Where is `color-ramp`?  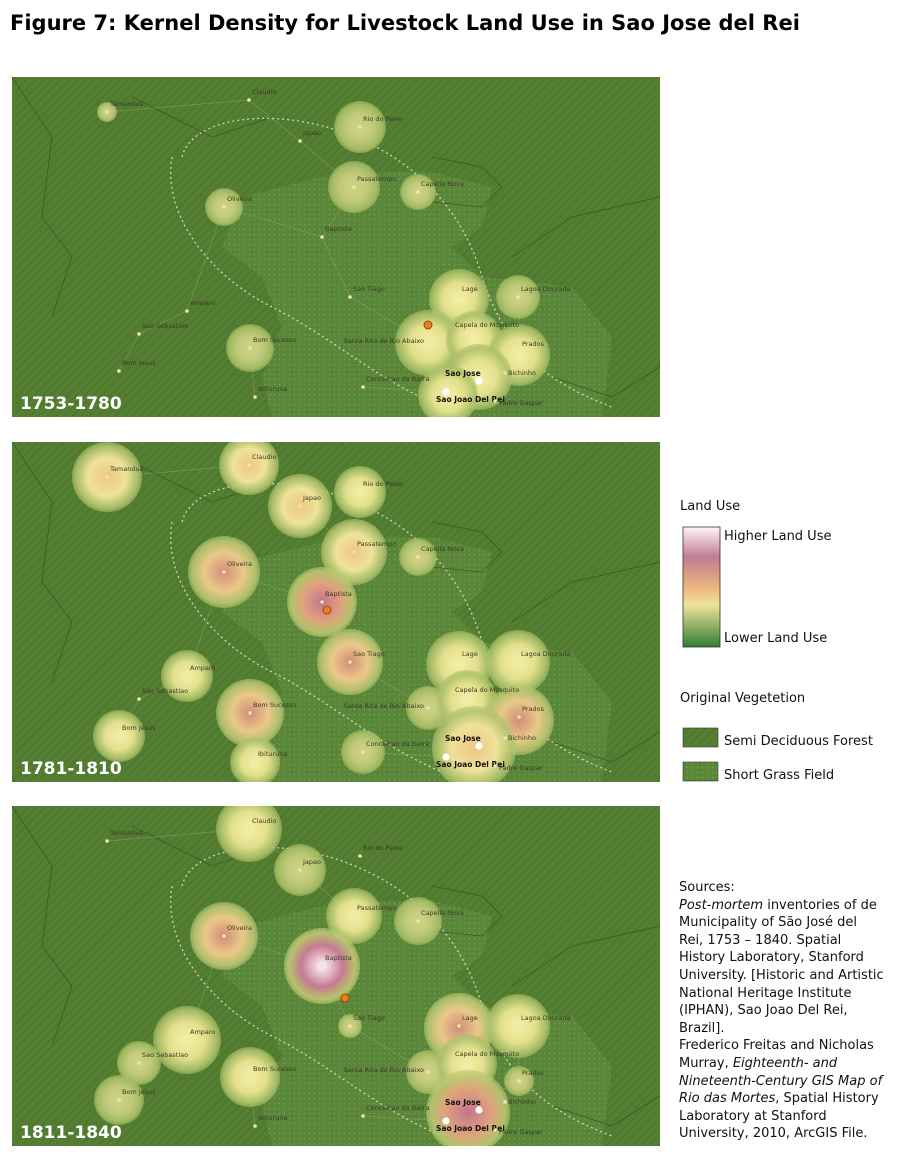
color-ramp is located at coordinates (701, 587).